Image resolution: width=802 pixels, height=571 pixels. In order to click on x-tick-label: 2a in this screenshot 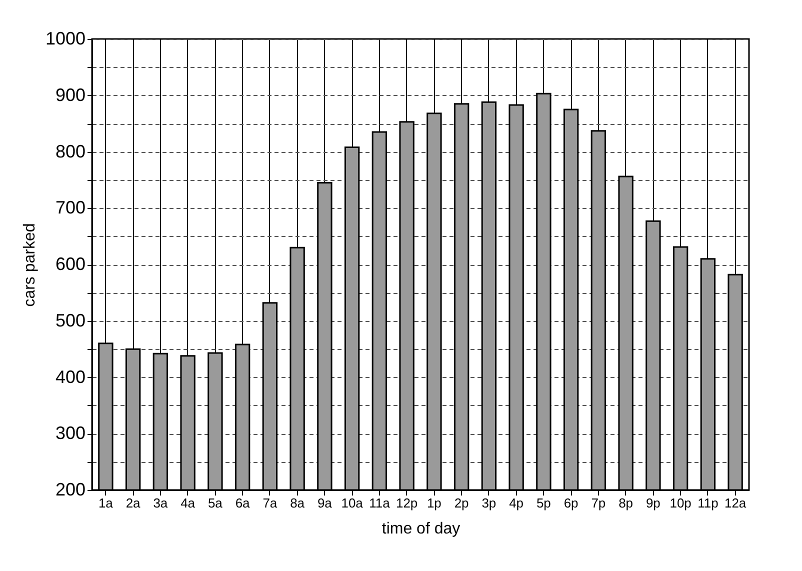, I will do `click(134, 503)`.